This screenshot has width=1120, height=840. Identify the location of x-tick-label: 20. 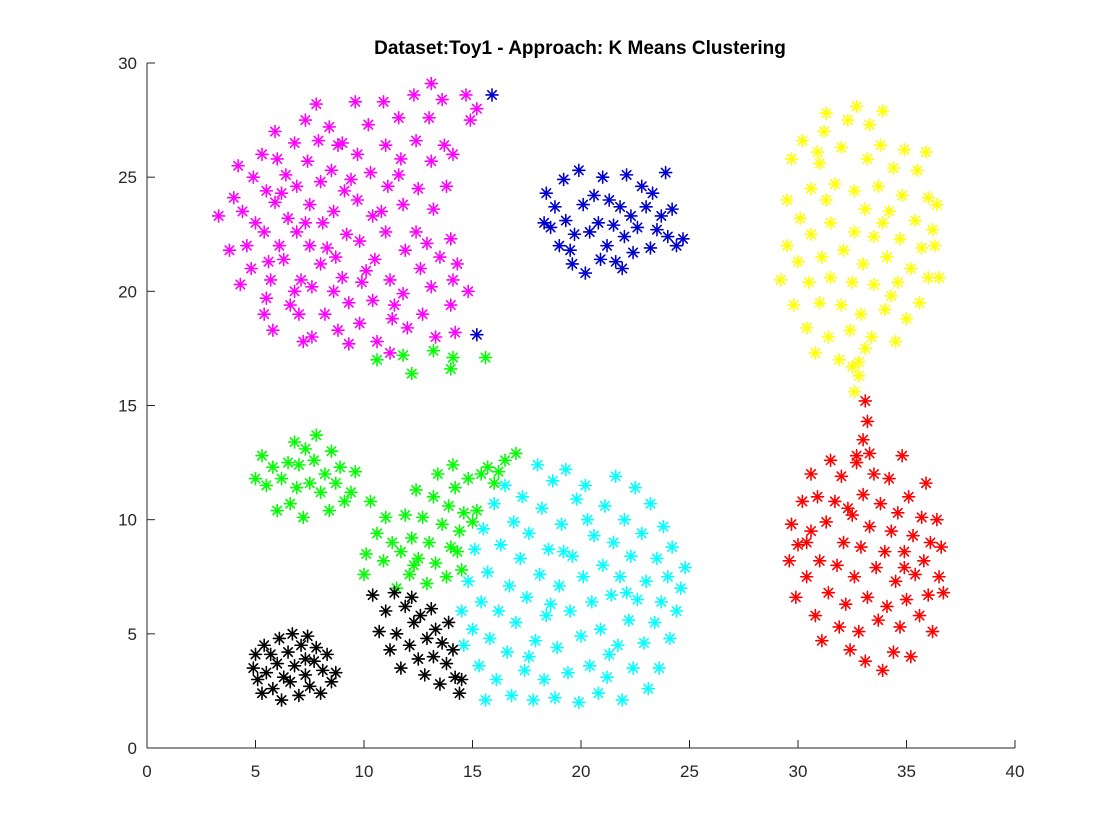
(581, 771).